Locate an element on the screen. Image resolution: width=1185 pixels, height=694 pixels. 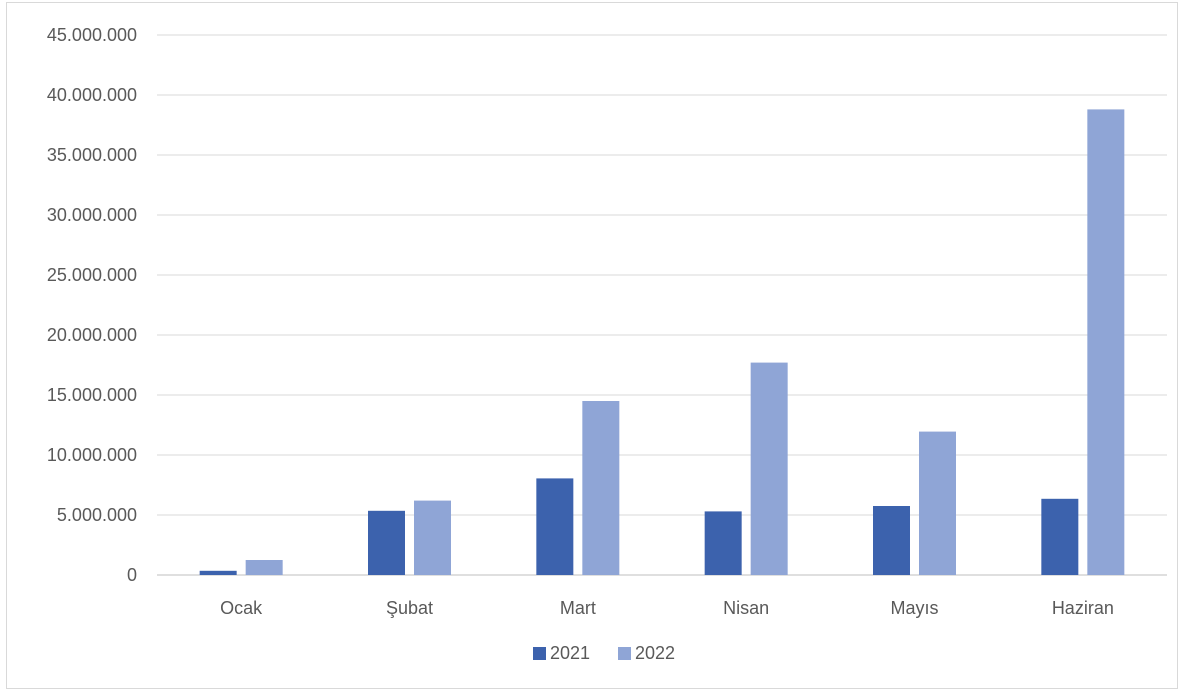
y-tick-label: 10.000.000 is located at coordinates (92, 455).